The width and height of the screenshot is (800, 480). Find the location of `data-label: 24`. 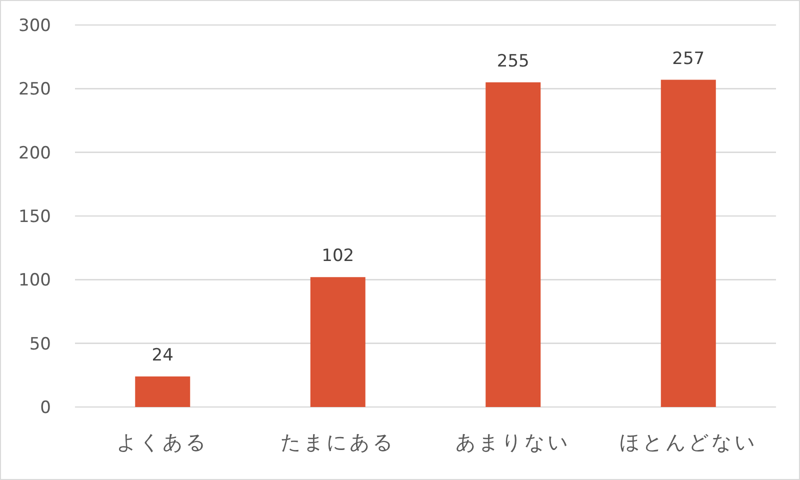

data-label: 24 is located at coordinates (163, 355).